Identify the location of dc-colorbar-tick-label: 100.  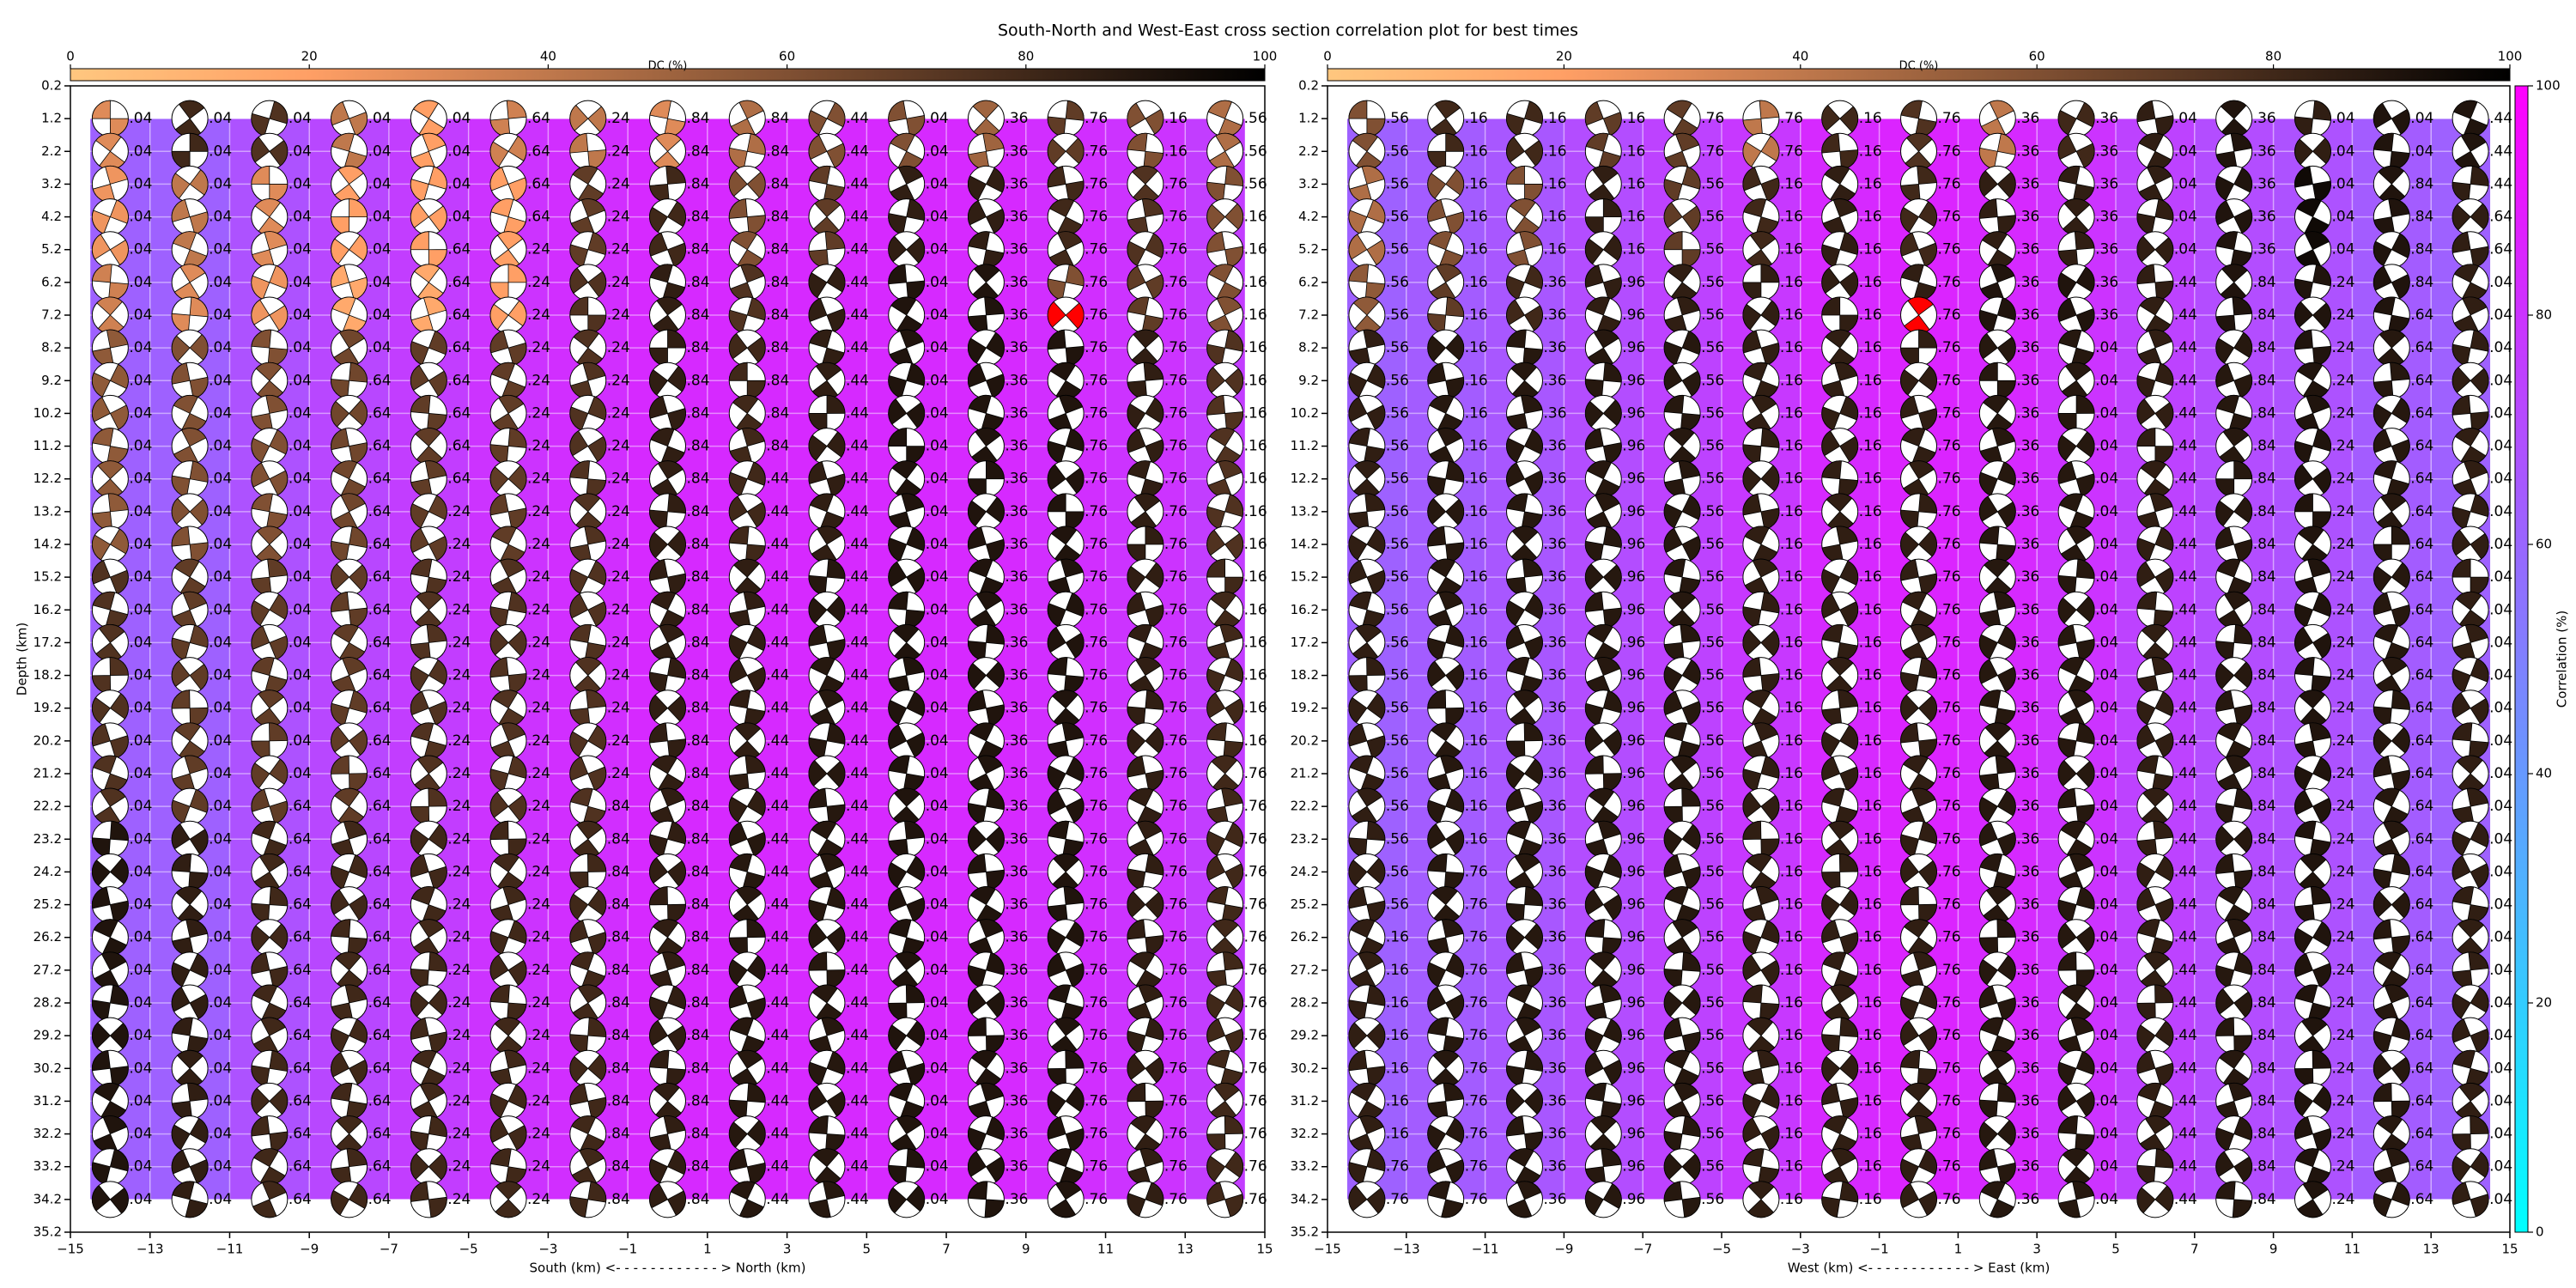
(1265, 56).